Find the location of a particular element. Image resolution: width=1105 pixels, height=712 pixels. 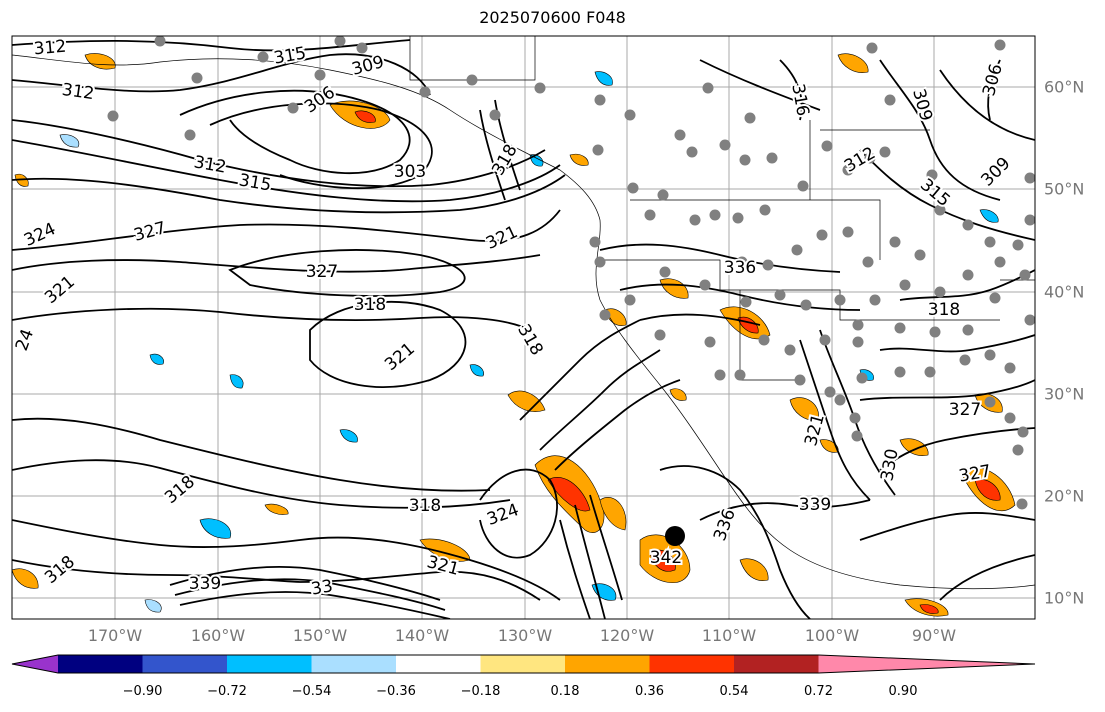

storm-center-marker is located at coordinates (675, 536).